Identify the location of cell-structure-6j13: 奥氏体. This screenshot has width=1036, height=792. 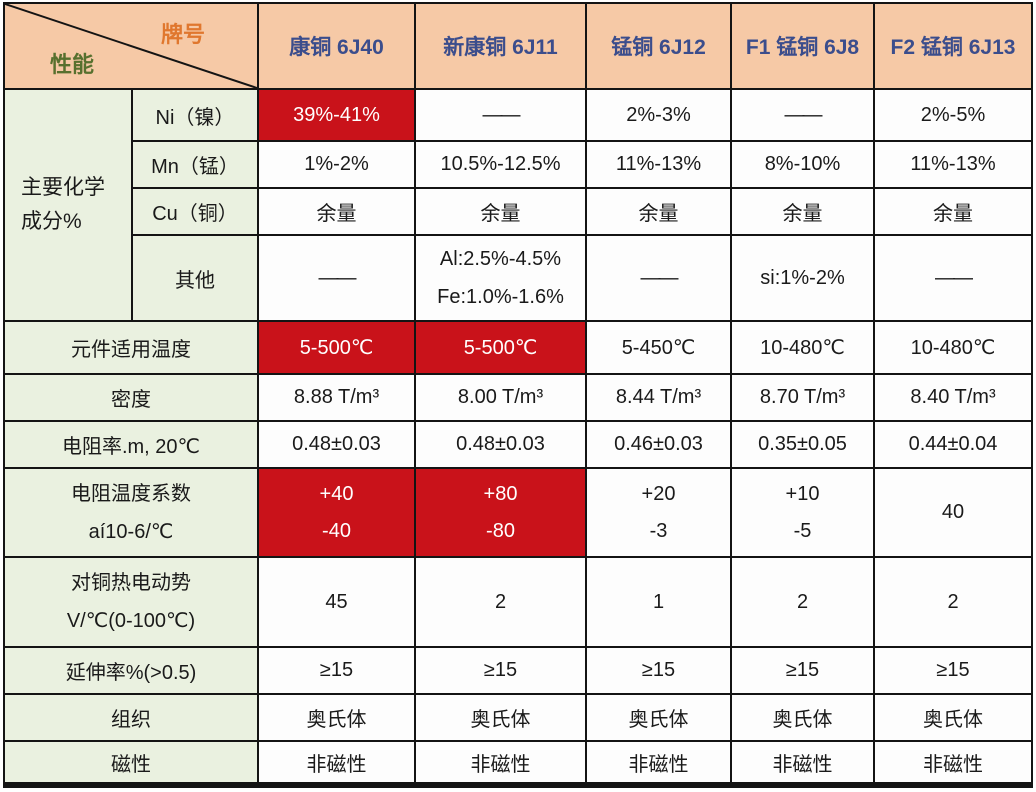
(953, 717).